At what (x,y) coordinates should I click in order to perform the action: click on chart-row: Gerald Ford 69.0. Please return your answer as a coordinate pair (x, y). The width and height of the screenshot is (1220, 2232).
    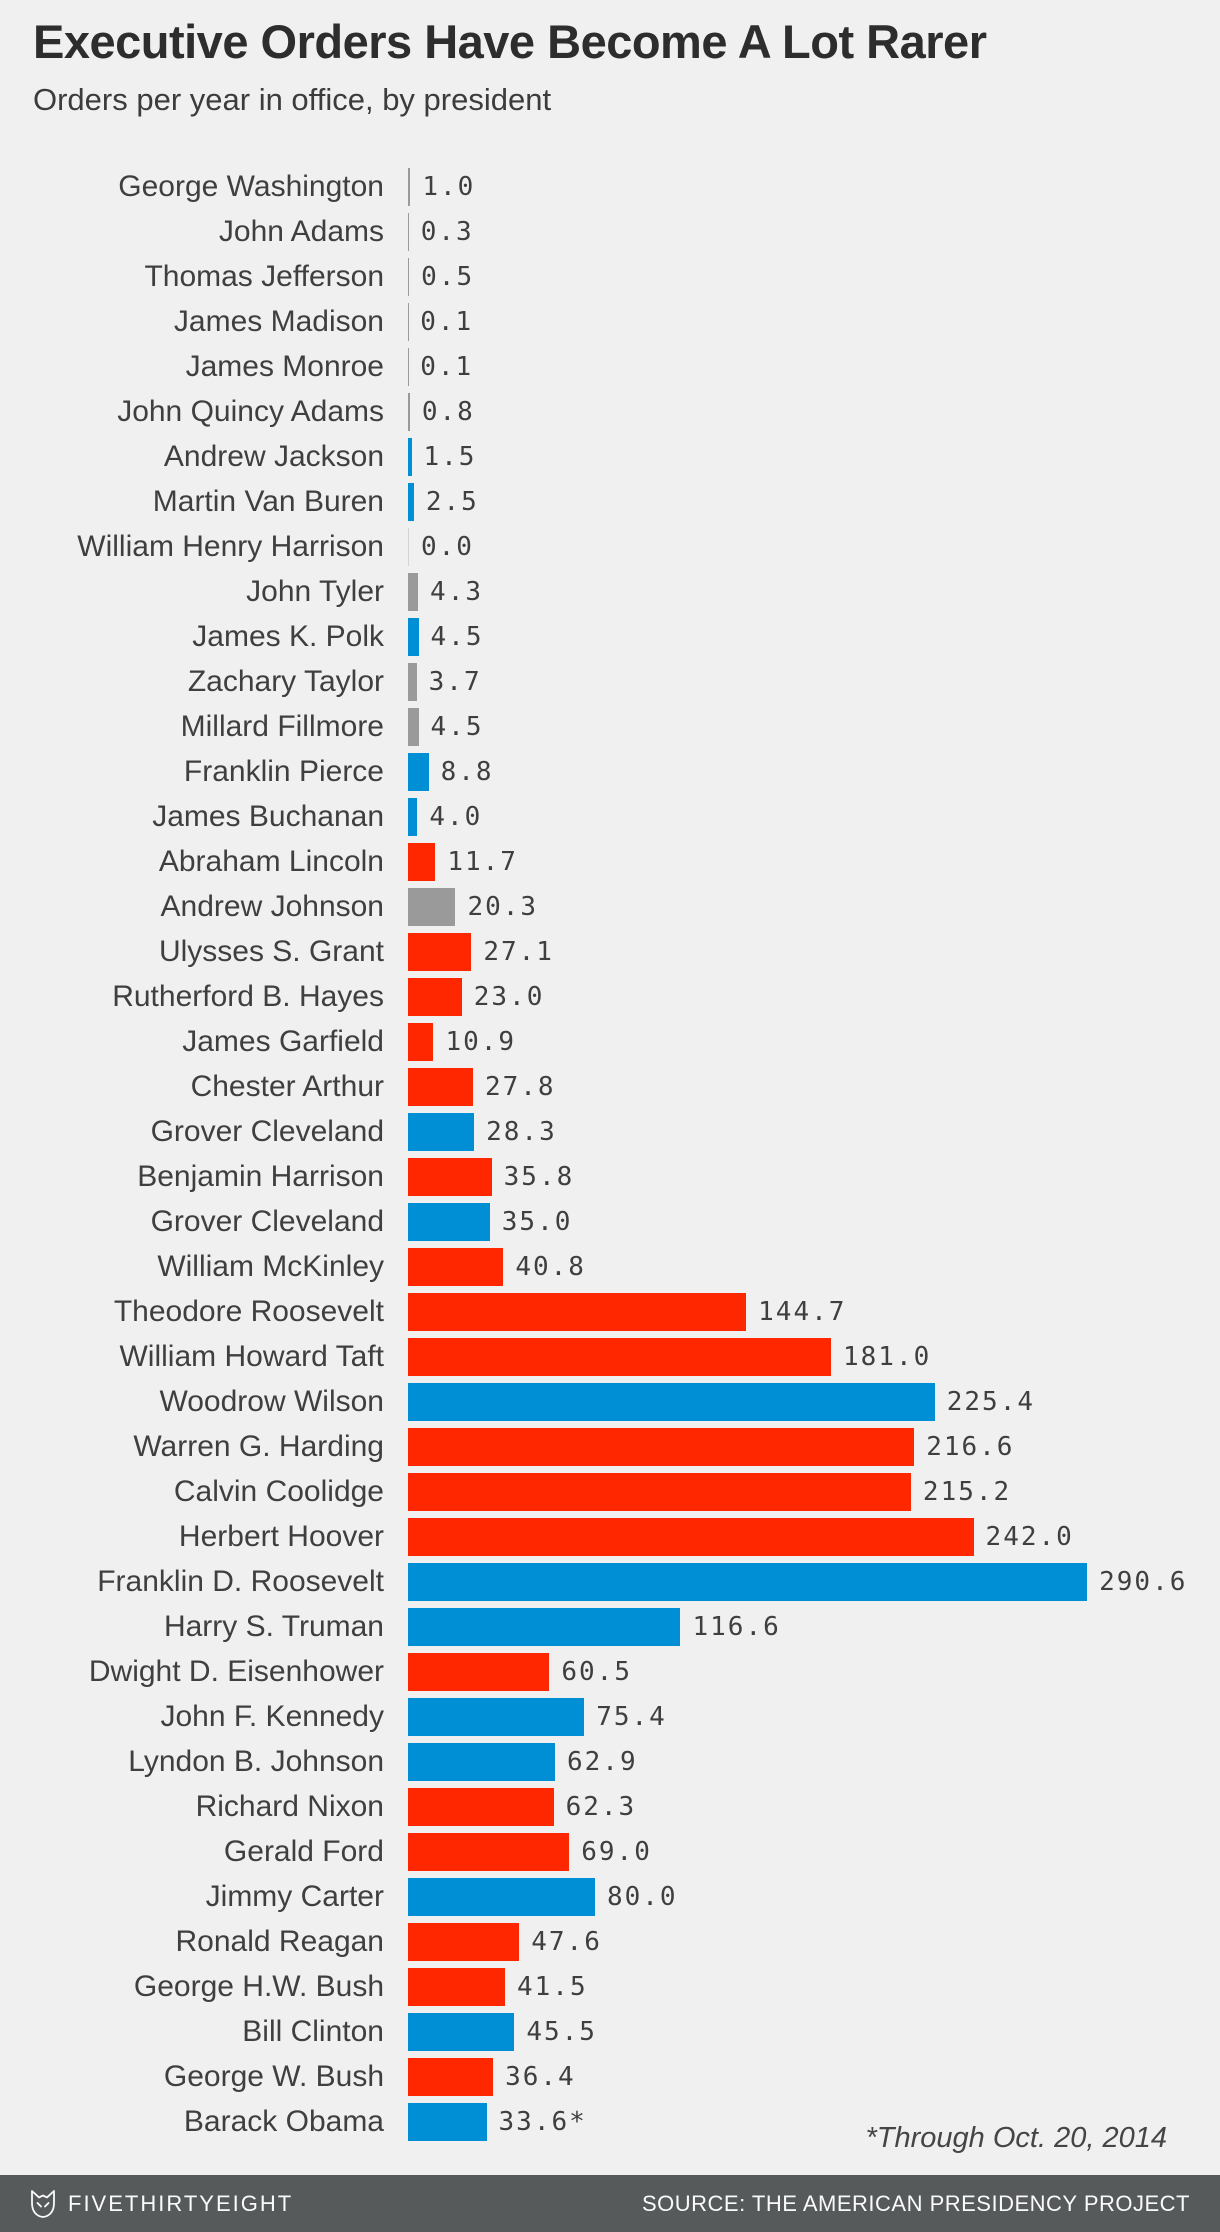
    Looking at the image, I should click on (610, 1851).